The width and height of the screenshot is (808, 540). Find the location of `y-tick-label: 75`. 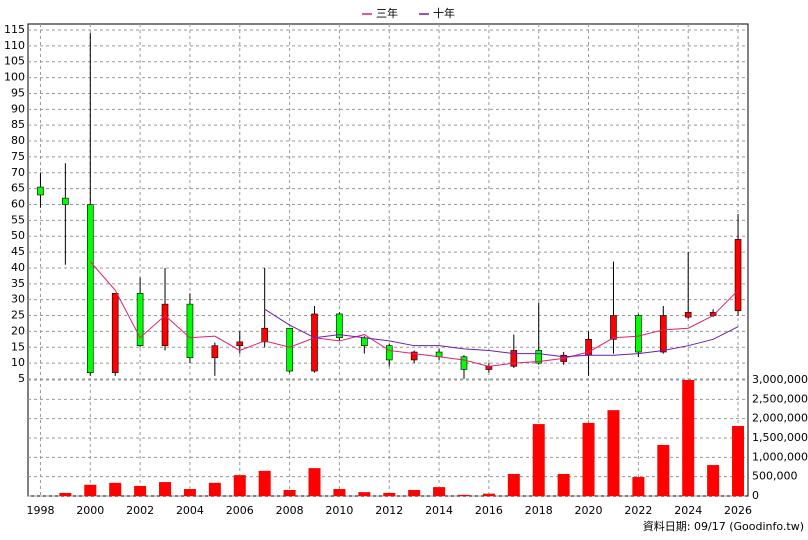

y-tick-label: 75 is located at coordinates (18, 156).